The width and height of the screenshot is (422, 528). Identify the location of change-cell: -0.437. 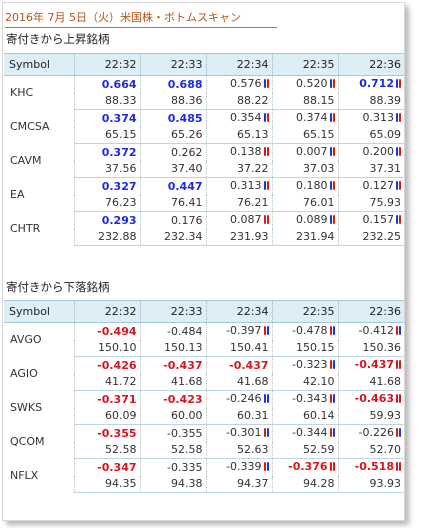
(371, 365).